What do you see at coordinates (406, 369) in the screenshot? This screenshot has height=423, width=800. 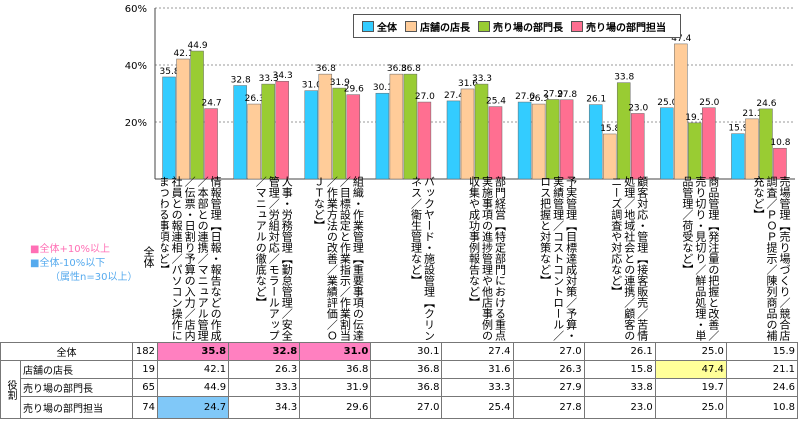 I see `table-cell: 36.8` at bounding box center [406, 369].